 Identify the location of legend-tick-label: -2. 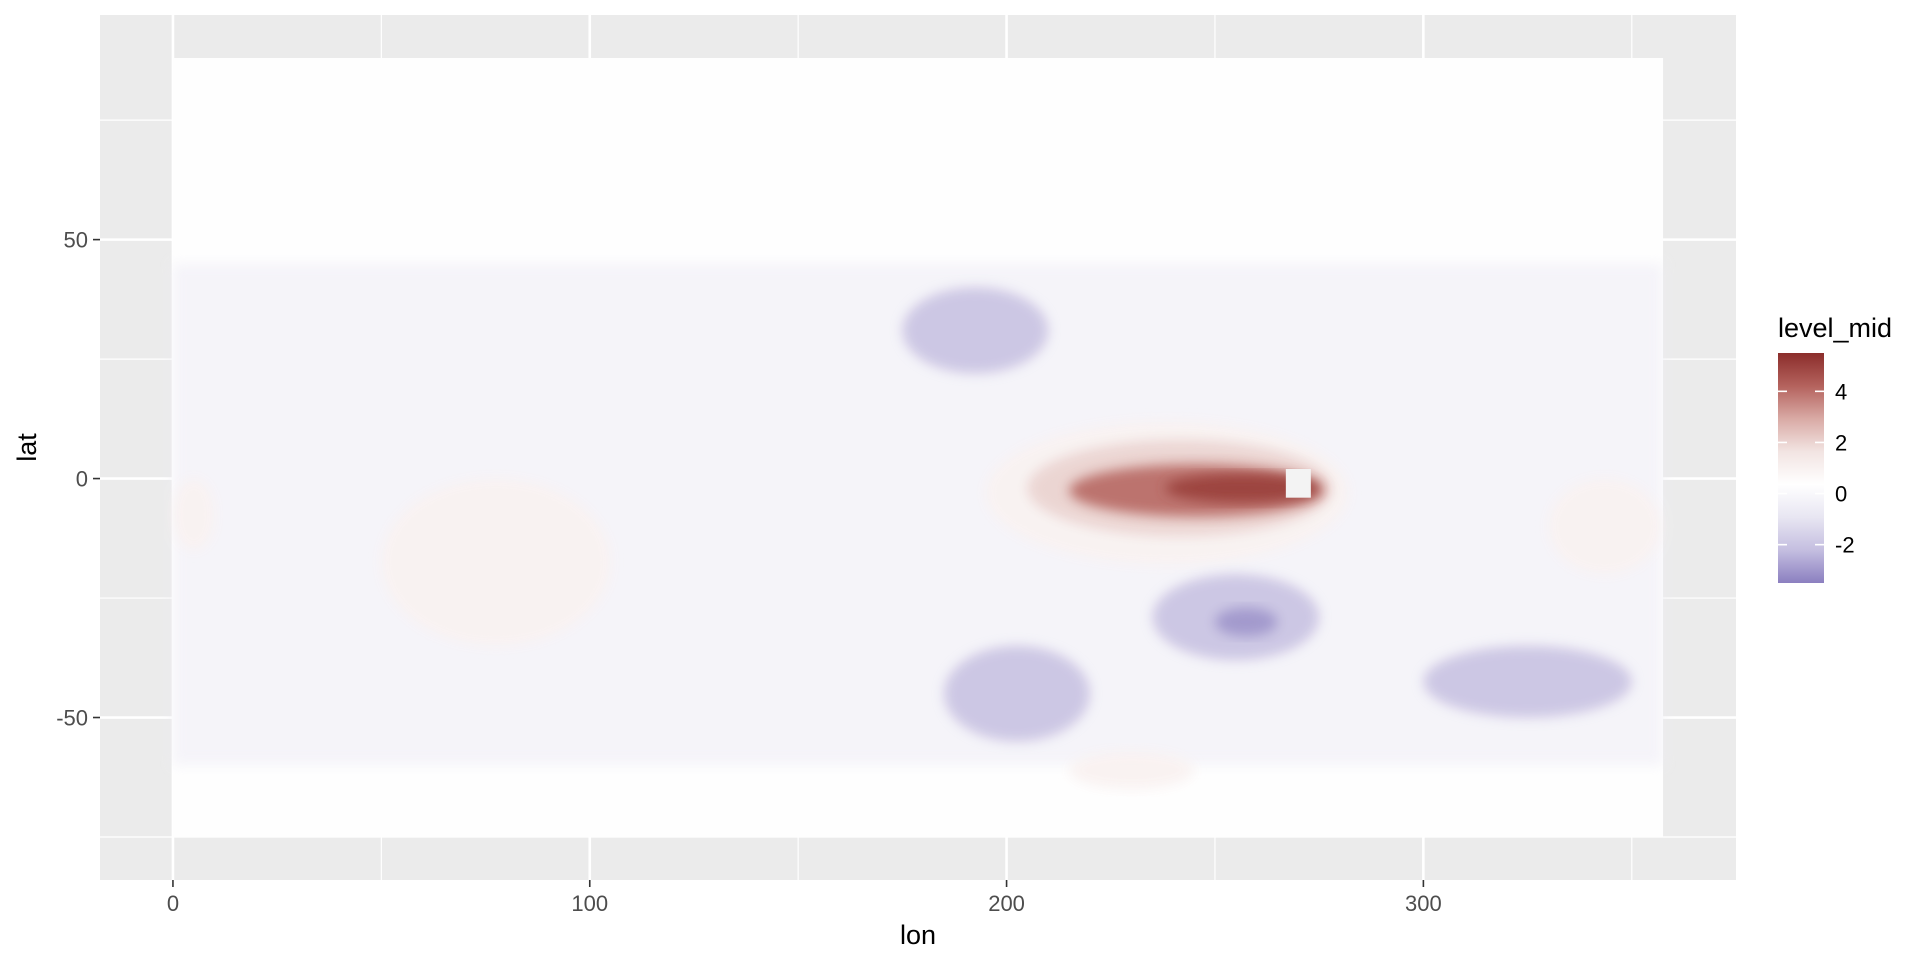
(1845, 545).